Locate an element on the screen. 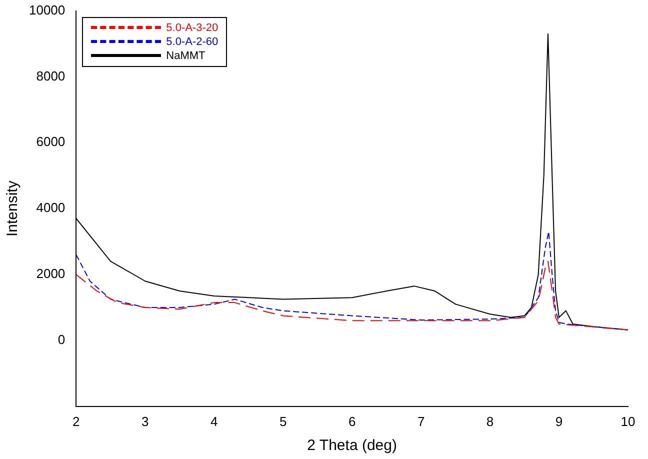 This screenshot has height=459, width=648. x-tick-label: 3 is located at coordinates (145, 421).